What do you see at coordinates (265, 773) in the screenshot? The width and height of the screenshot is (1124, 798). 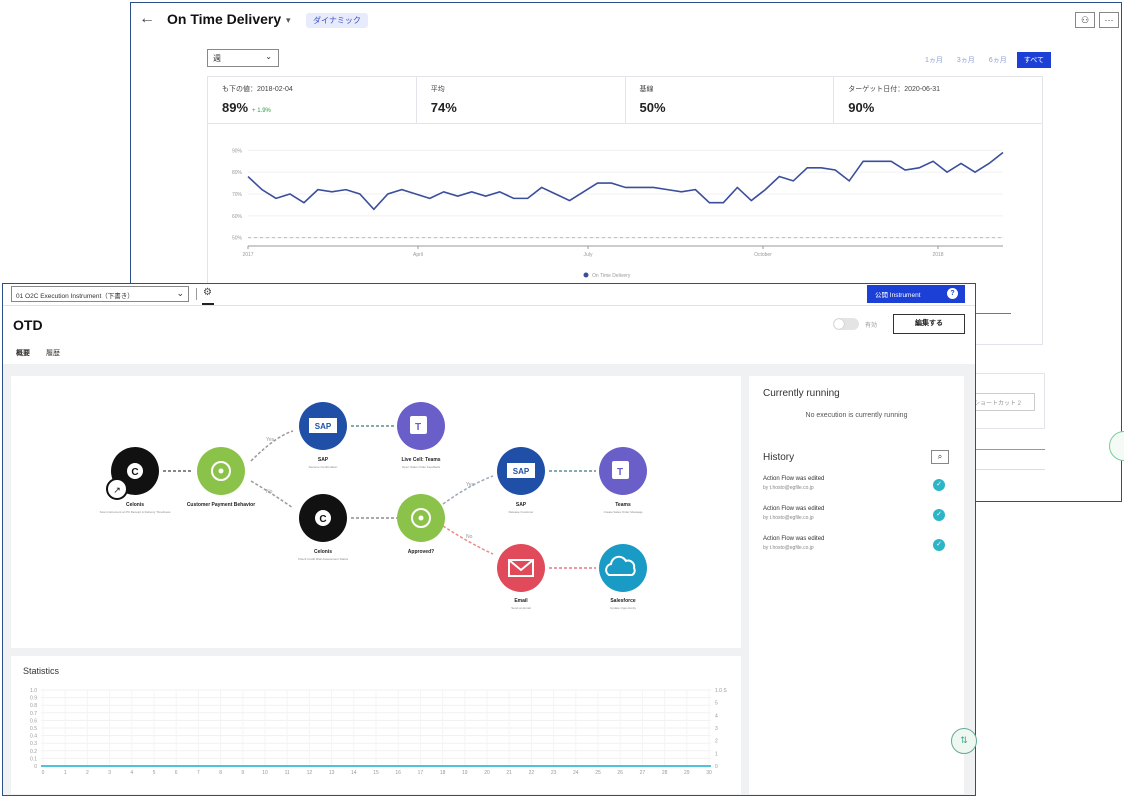 I see `x-tick-label: 10` at bounding box center [265, 773].